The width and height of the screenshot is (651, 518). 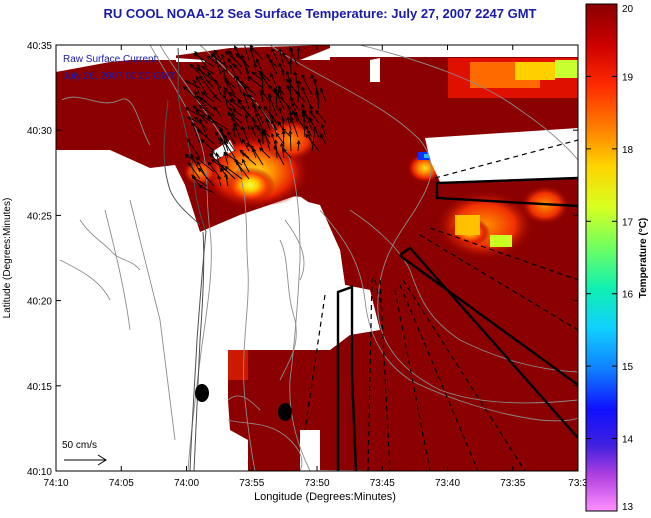 What do you see at coordinates (578, 483) in the screenshot?
I see `x-tick-label: 73:3` at bounding box center [578, 483].